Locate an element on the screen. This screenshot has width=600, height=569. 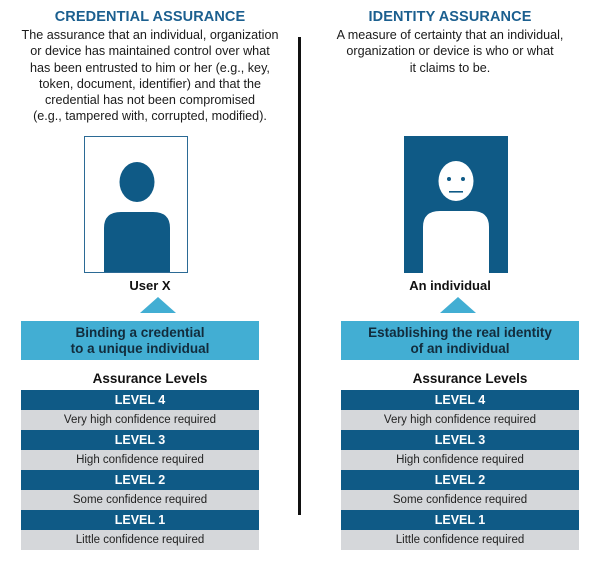
individual-portrait-frame is located at coordinates (456, 204).